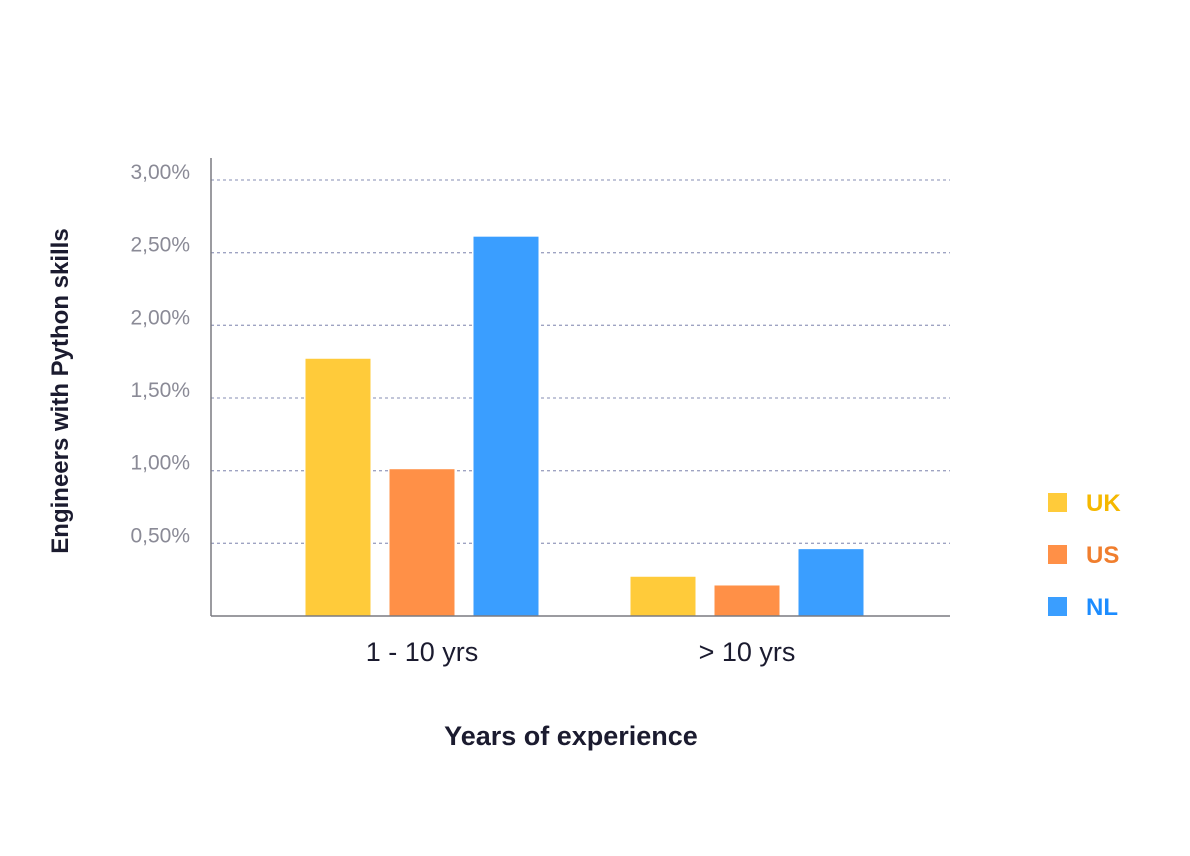 Image resolution: width=1190 pixels, height=856 pixels. Describe the element at coordinates (160, 245) in the screenshot. I see `y-tick-label: 2,50%` at that location.